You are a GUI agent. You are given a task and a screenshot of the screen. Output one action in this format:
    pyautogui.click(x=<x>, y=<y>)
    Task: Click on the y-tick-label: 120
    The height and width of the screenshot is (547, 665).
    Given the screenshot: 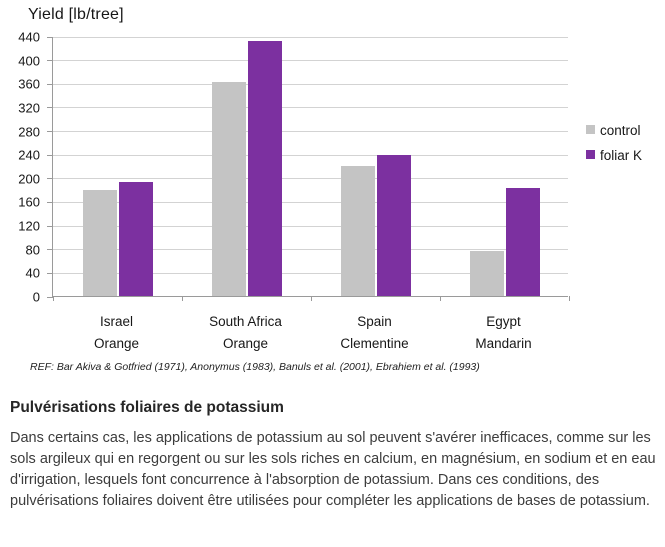 What is the action you would take?
    pyautogui.click(x=29, y=226)
    